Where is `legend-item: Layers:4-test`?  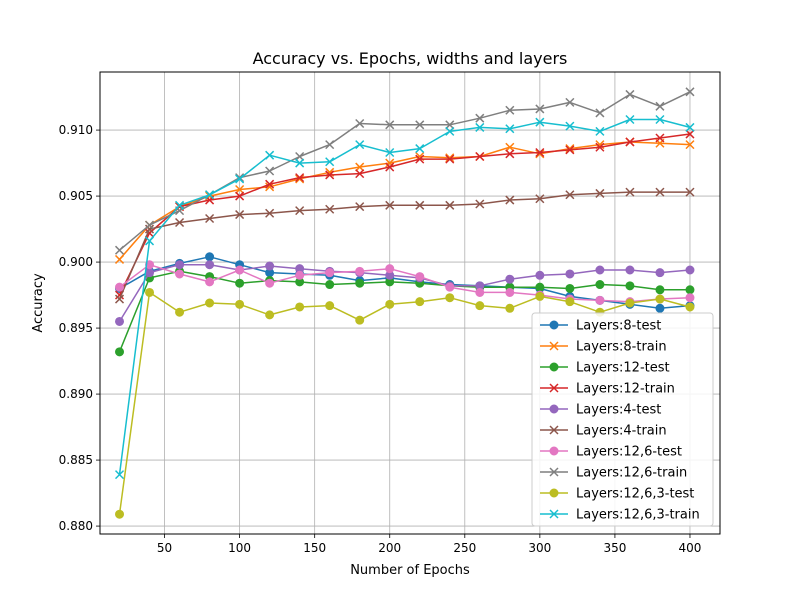 legend-item: Layers:4-test is located at coordinates (600, 410).